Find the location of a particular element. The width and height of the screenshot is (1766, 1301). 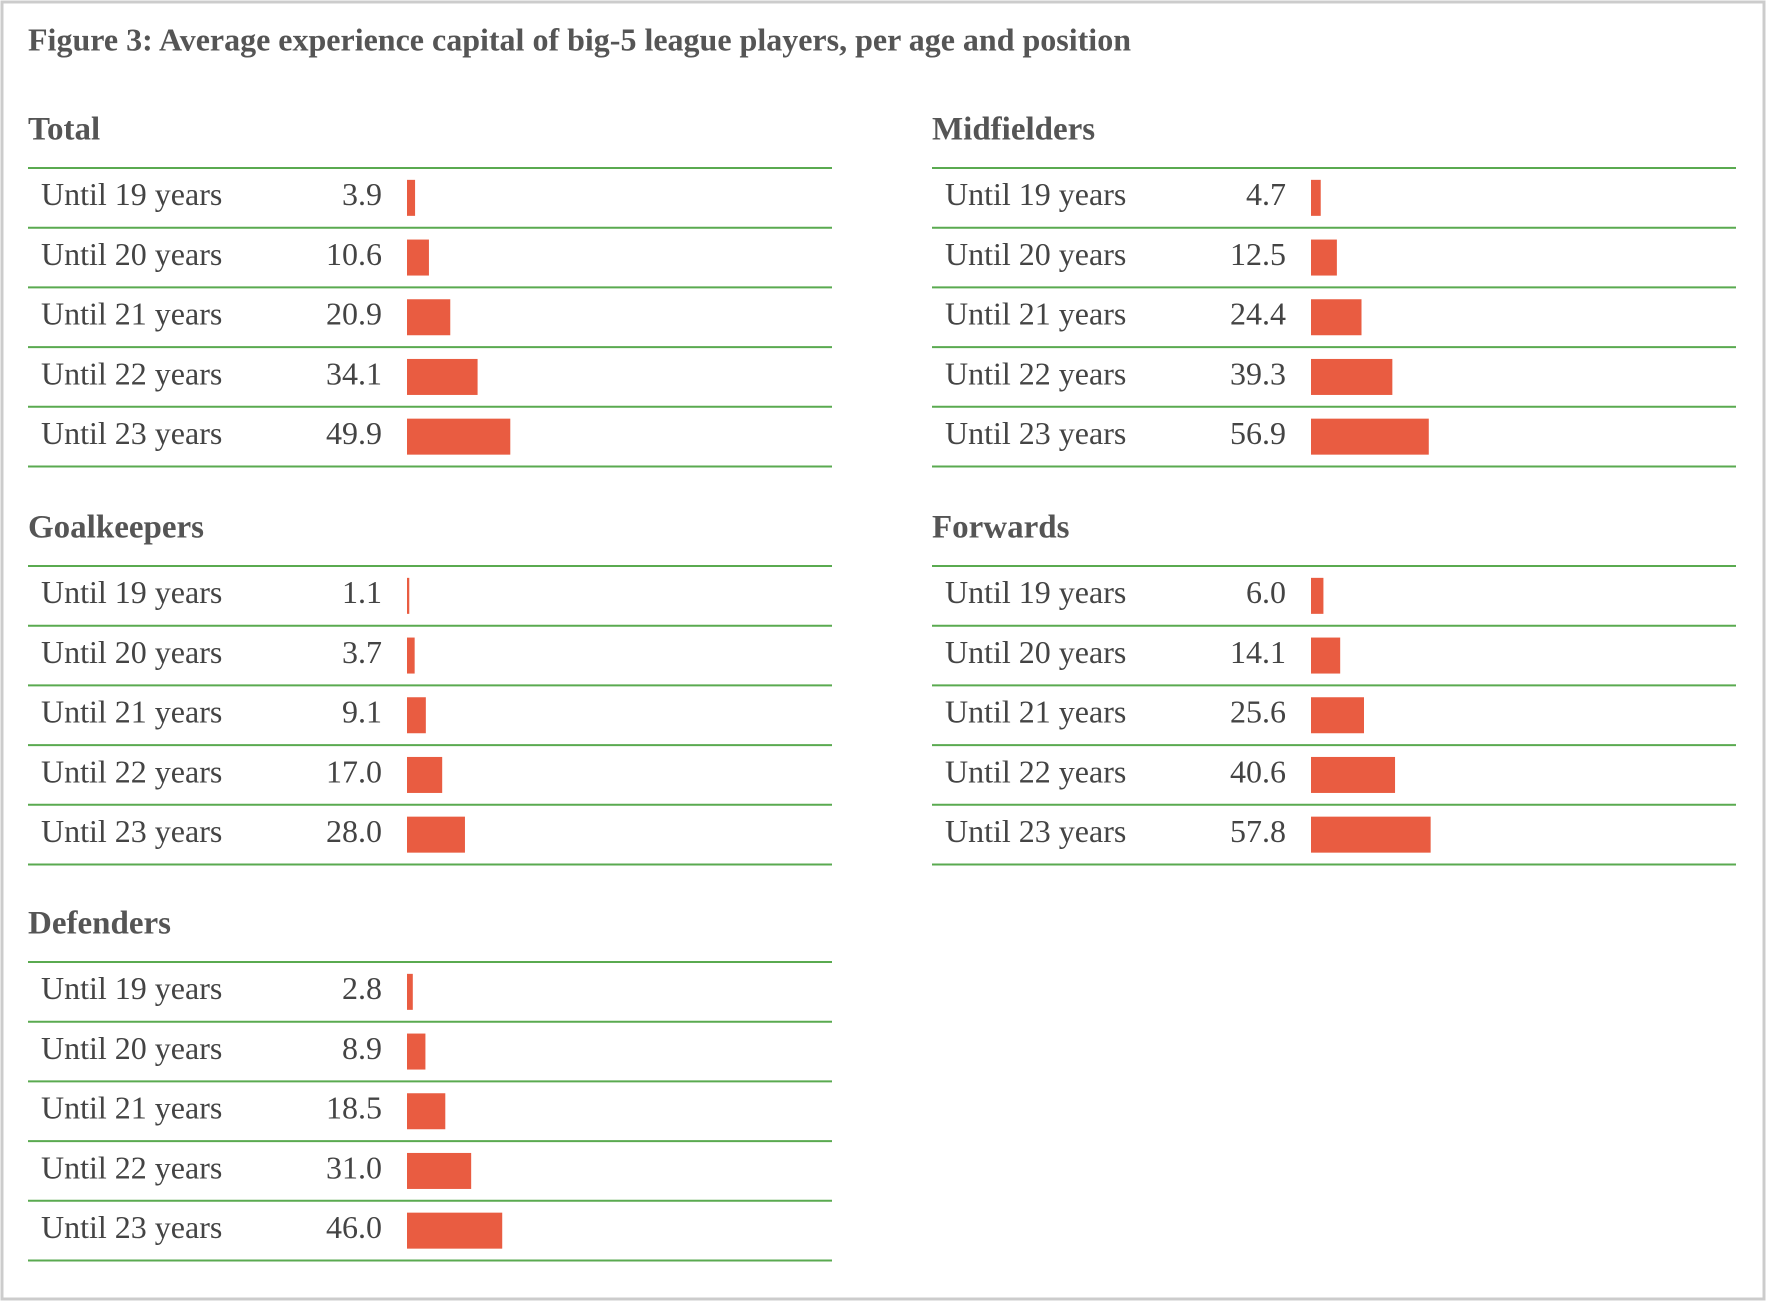

value-label: 10.6 is located at coordinates (354, 254).